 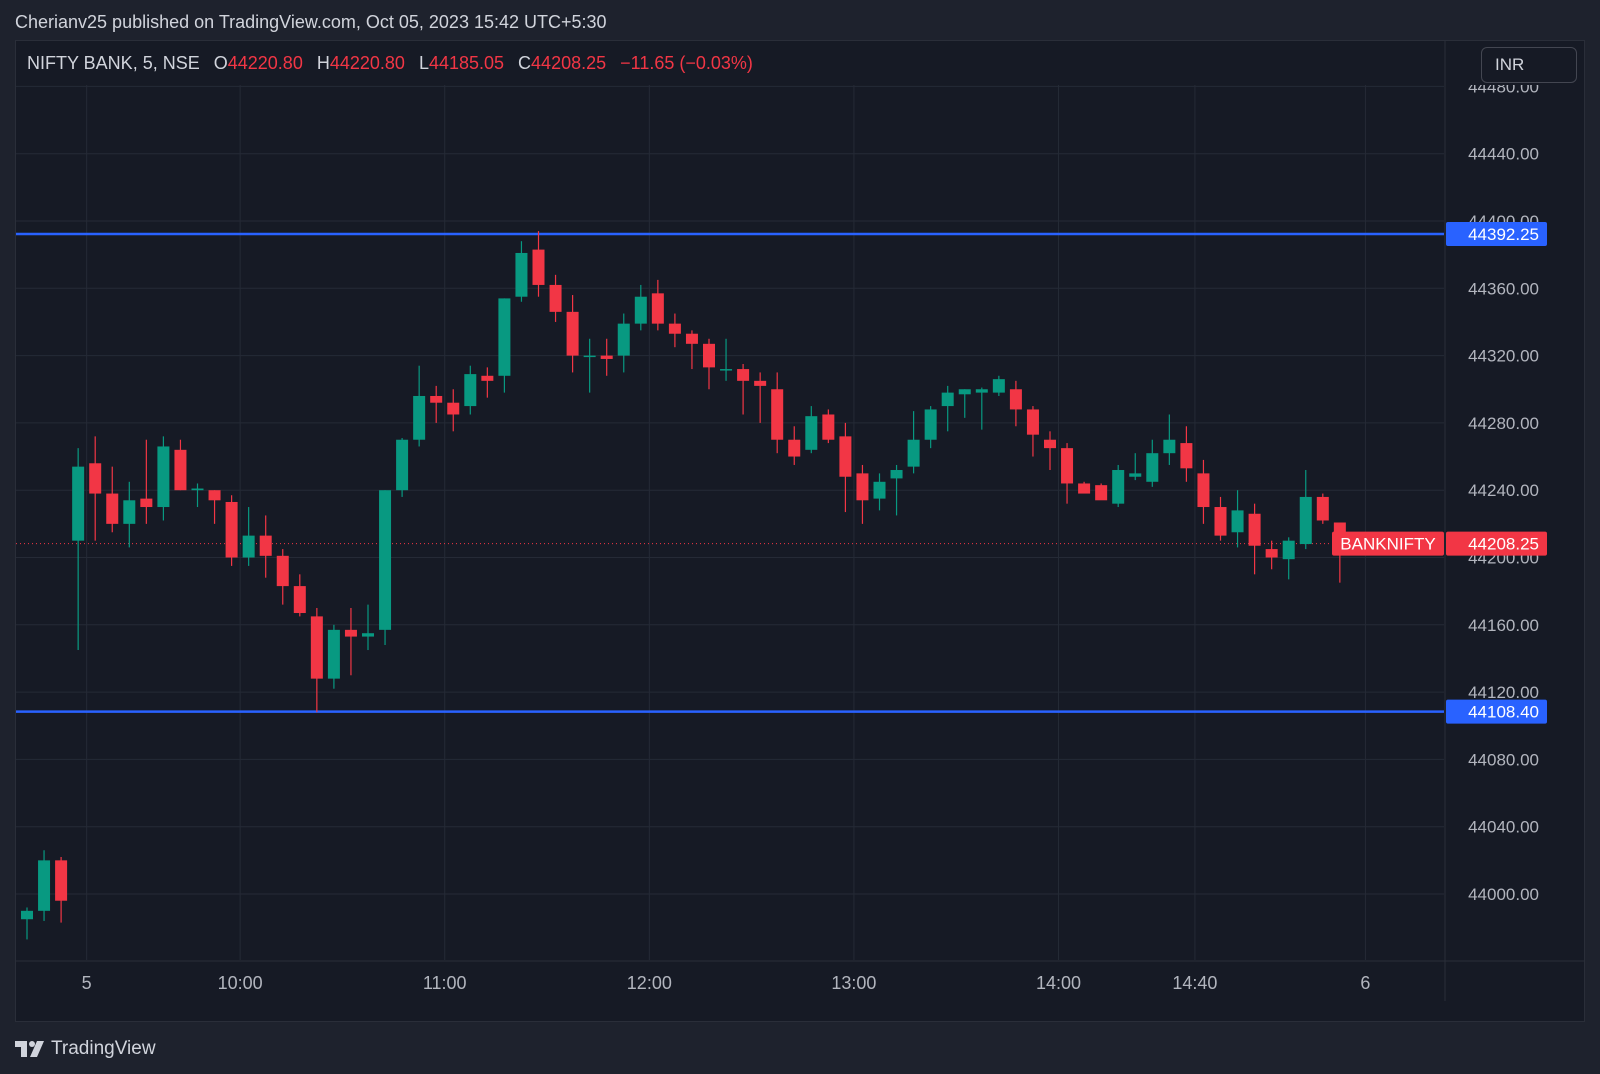 What do you see at coordinates (1503, 86) in the screenshot?
I see `y-tick-label: 44480.00` at bounding box center [1503, 86].